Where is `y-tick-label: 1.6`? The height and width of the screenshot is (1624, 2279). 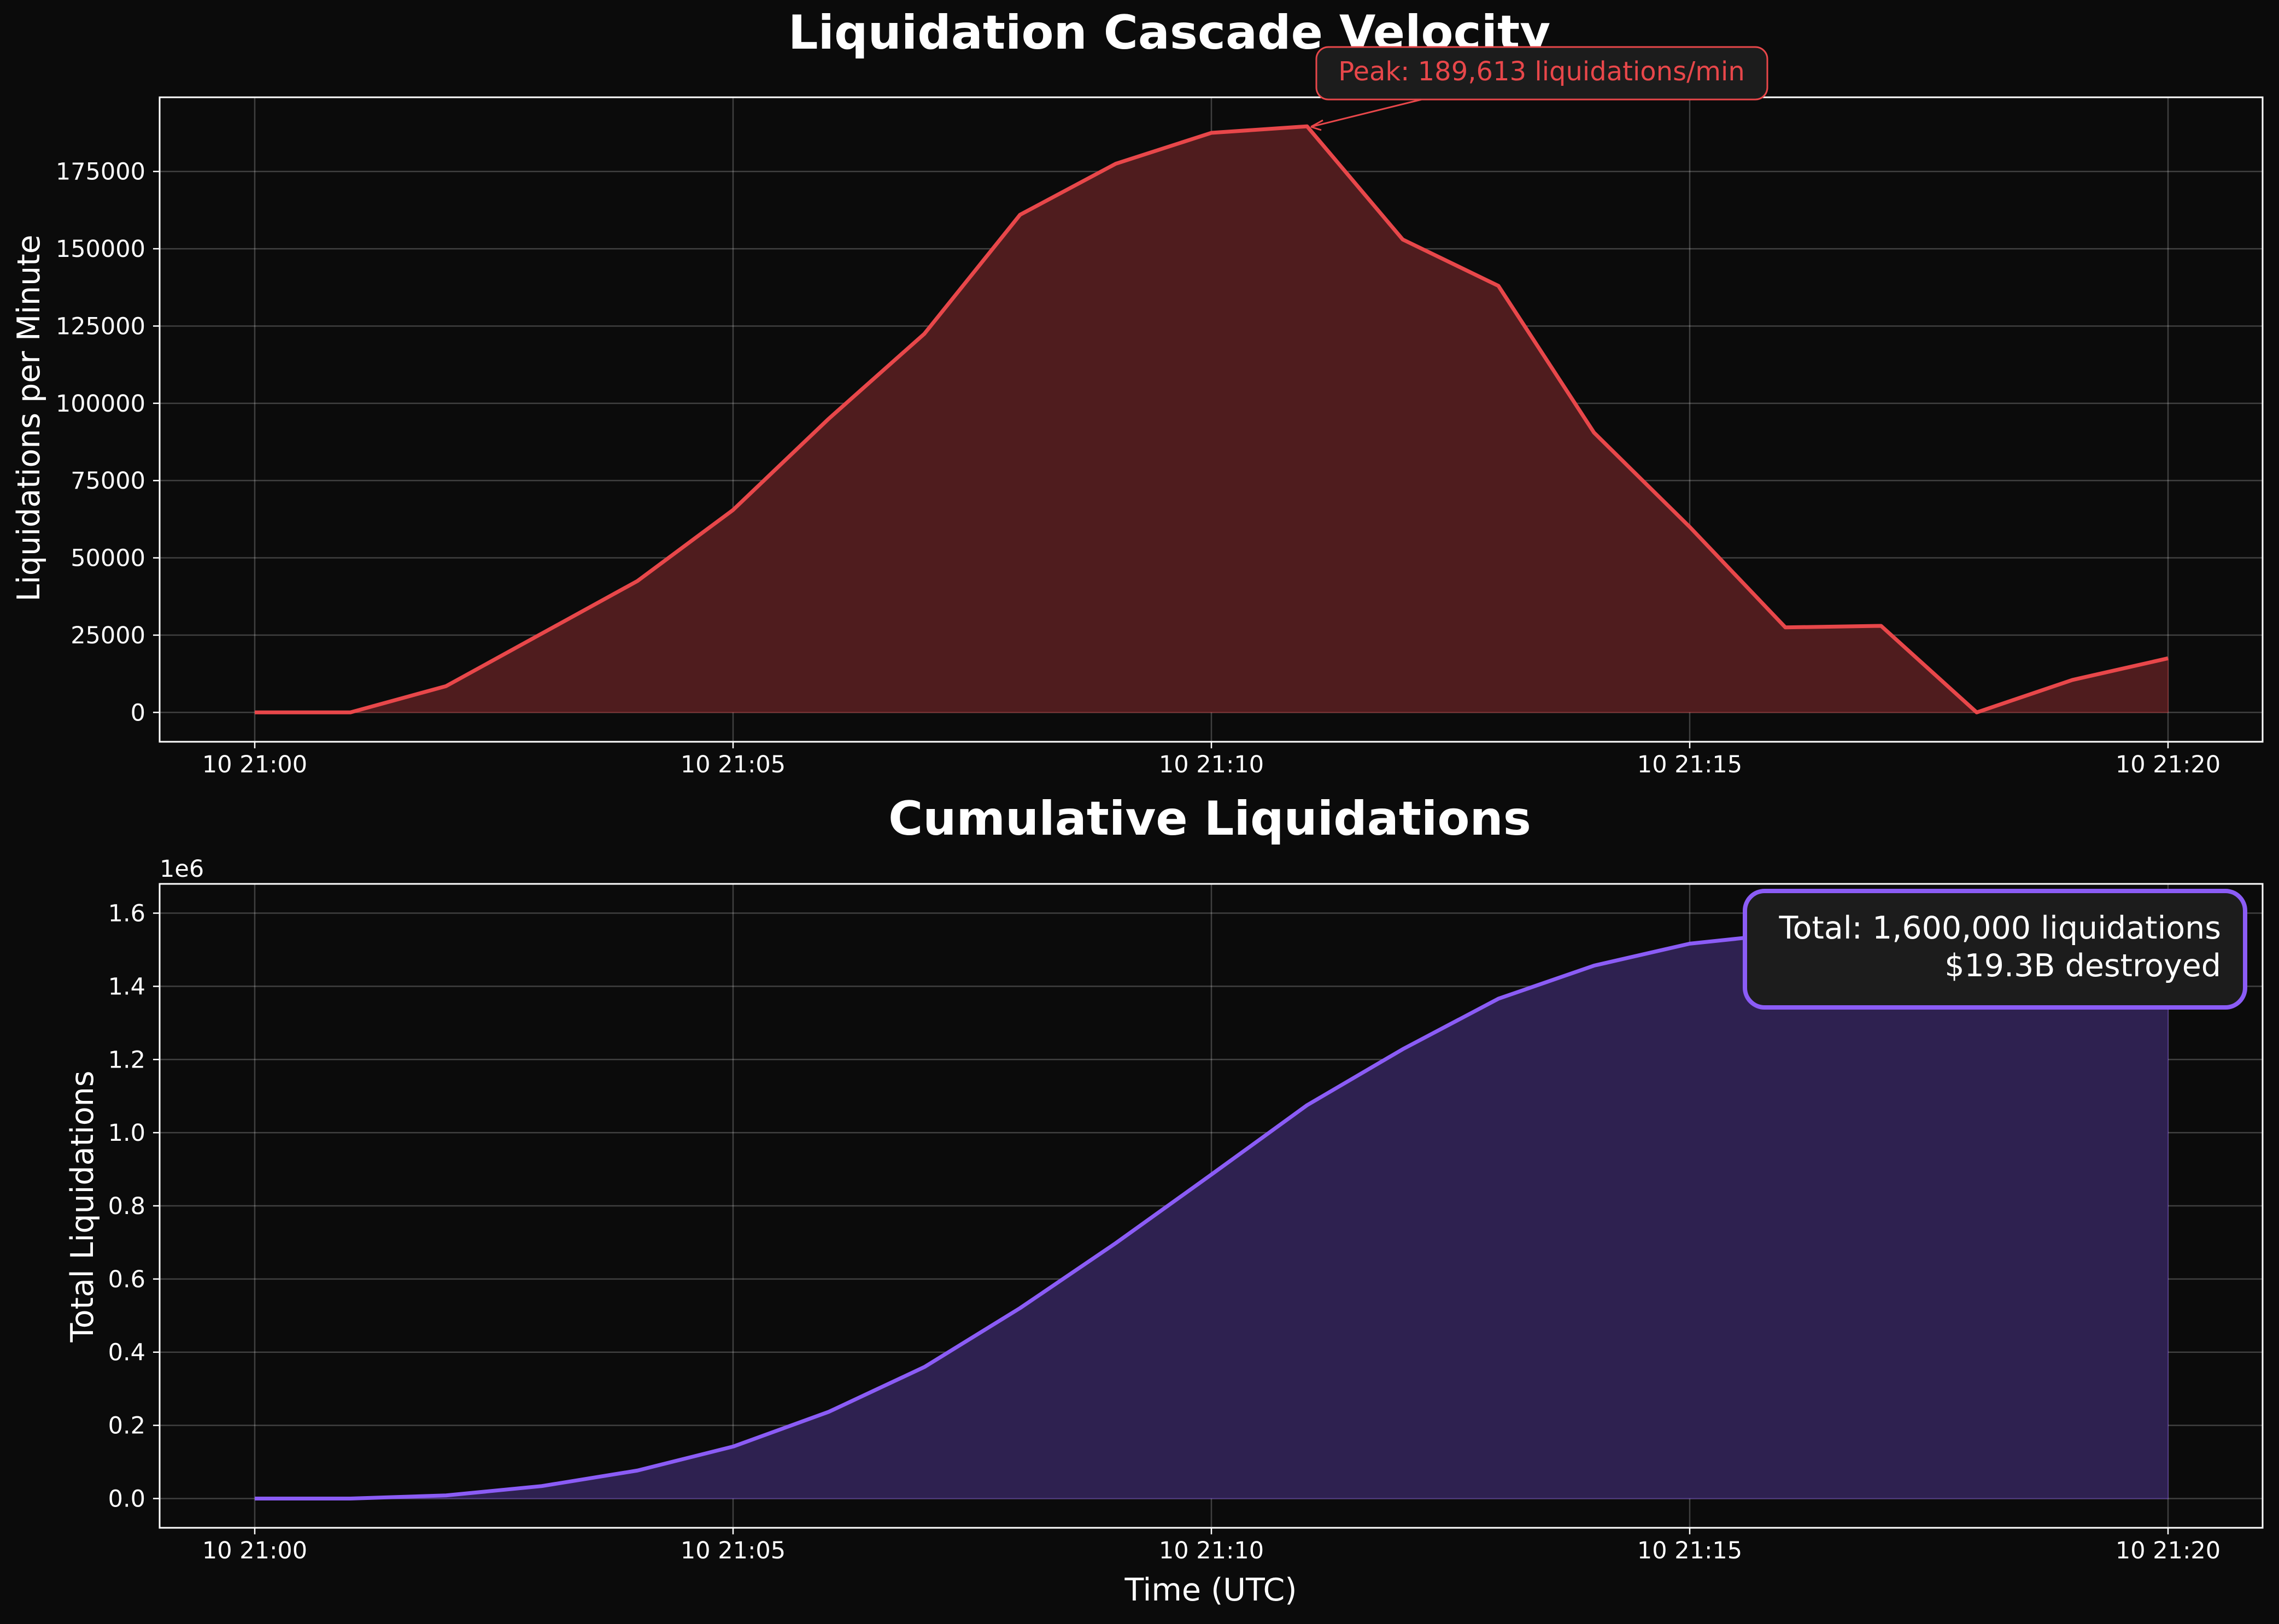
y-tick-label: 1.6 is located at coordinates (126, 914).